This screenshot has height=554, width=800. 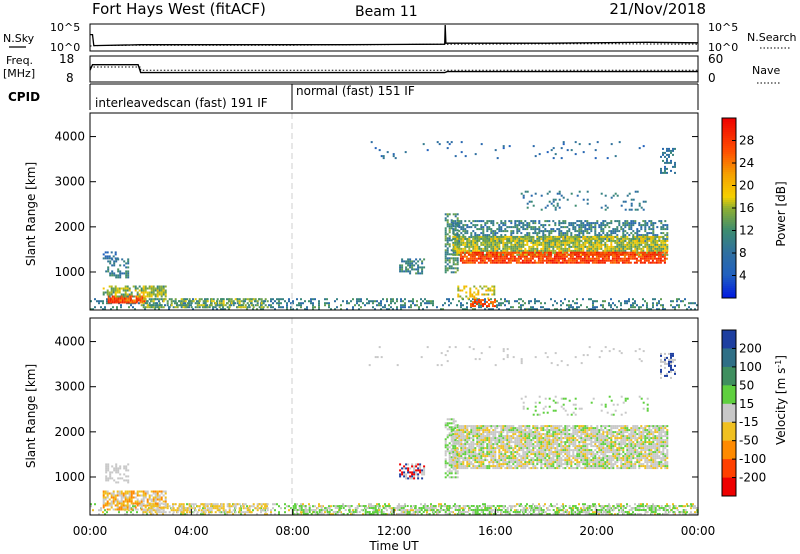 I want to click on noise-sky-line, so click(x=394, y=35).